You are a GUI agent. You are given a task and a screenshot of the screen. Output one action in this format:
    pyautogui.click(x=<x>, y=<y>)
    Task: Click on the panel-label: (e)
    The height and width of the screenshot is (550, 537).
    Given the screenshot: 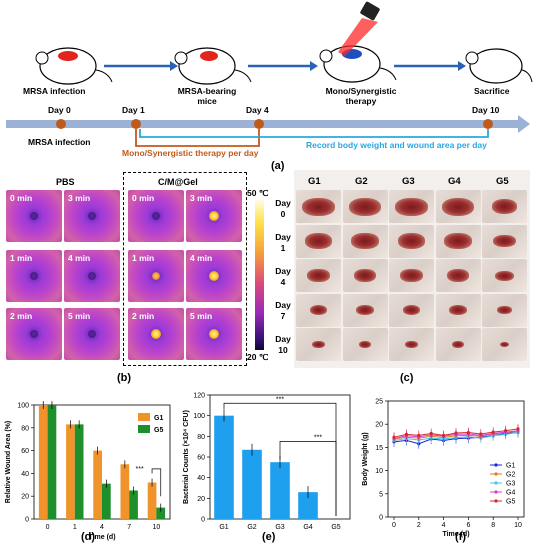 What is the action you would take?
    pyautogui.click(x=269, y=537)
    